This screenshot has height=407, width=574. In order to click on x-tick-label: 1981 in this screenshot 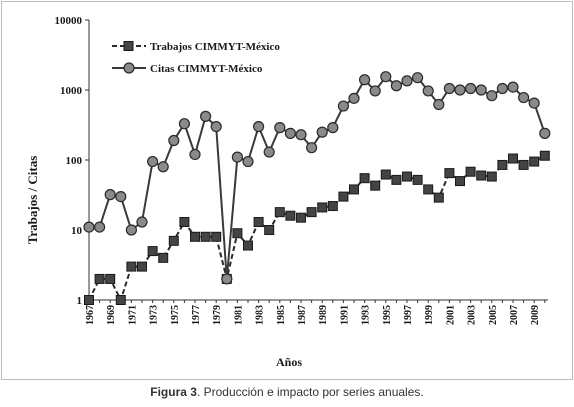, I will do `click(238, 315)`.